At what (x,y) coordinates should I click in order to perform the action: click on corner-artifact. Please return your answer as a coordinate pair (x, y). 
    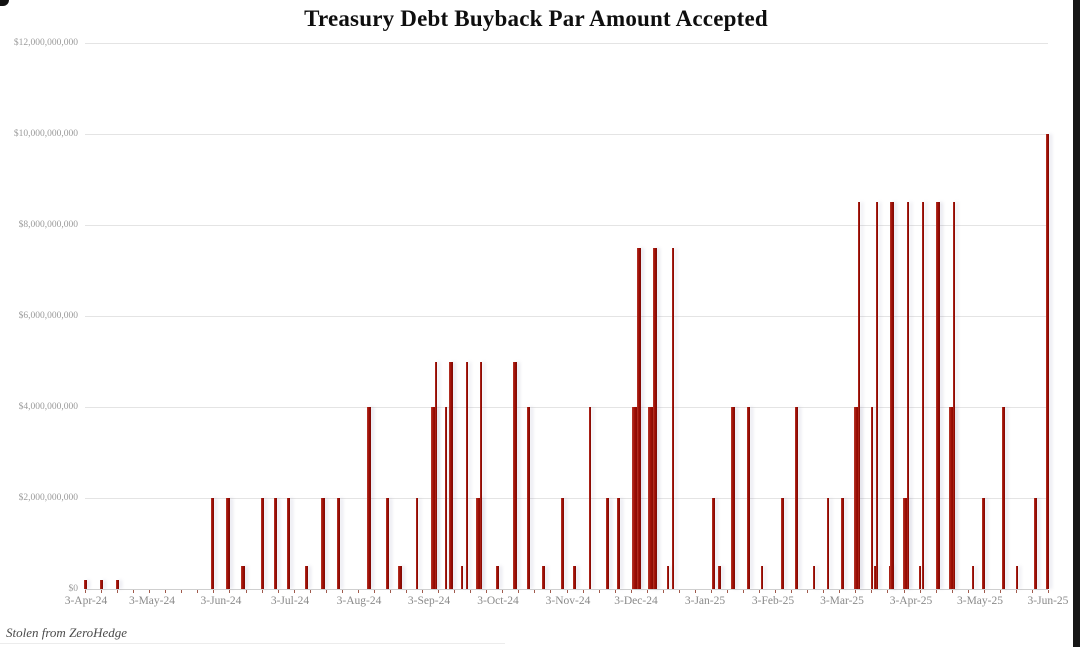
    Looking at the image, I should click on (4, 3).